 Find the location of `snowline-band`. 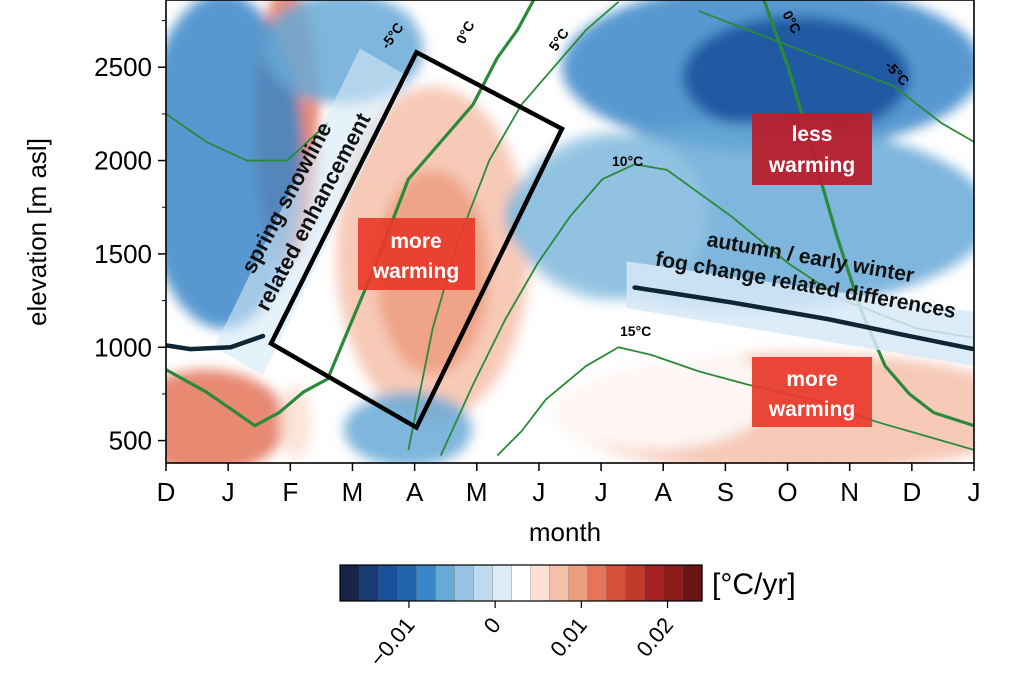

snowline-band is located at coordinates (311, 212).